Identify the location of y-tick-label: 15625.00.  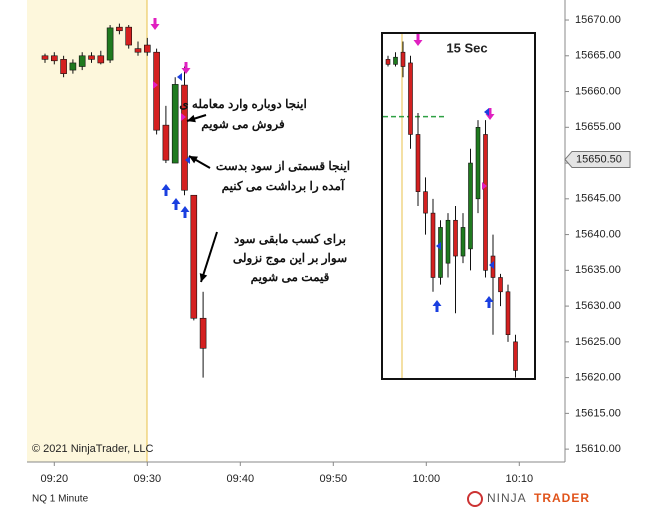
(598, 342).